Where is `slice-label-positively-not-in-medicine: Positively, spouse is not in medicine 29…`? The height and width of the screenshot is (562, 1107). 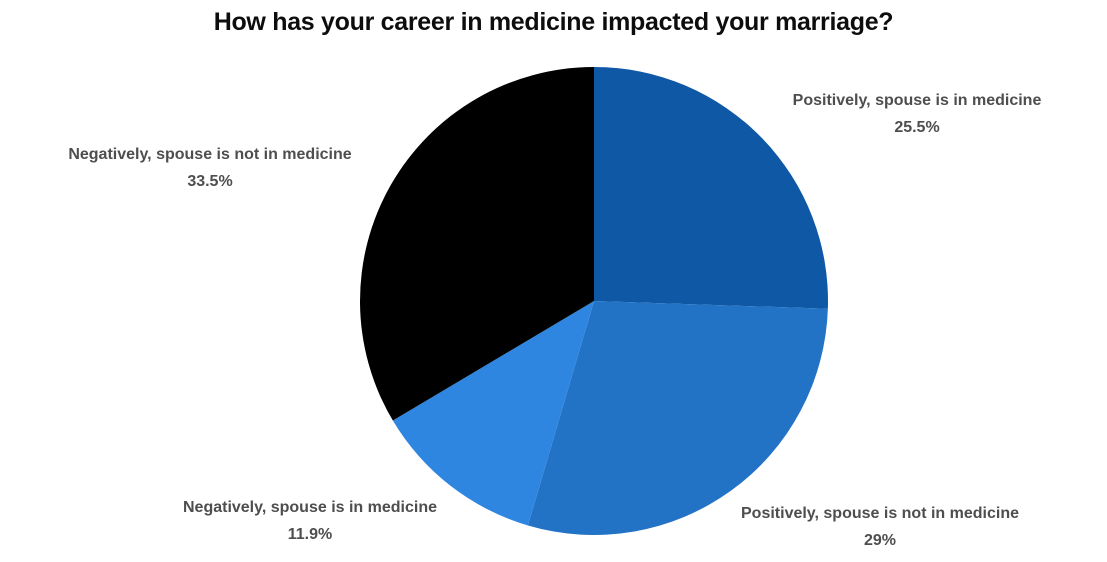 slice-label-positively-not-in-medicine: Positively, spouse is not in medicine 29… is located at coordinates (880, 527).